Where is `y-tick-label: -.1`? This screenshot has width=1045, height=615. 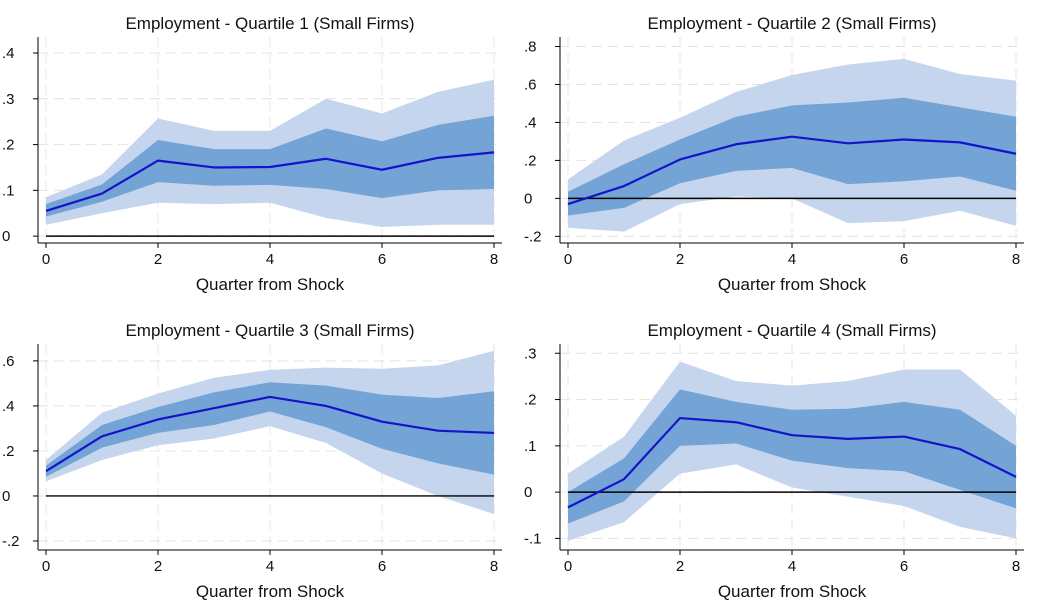
y-tick-label: -.1 is located at coordinates (533, 538).